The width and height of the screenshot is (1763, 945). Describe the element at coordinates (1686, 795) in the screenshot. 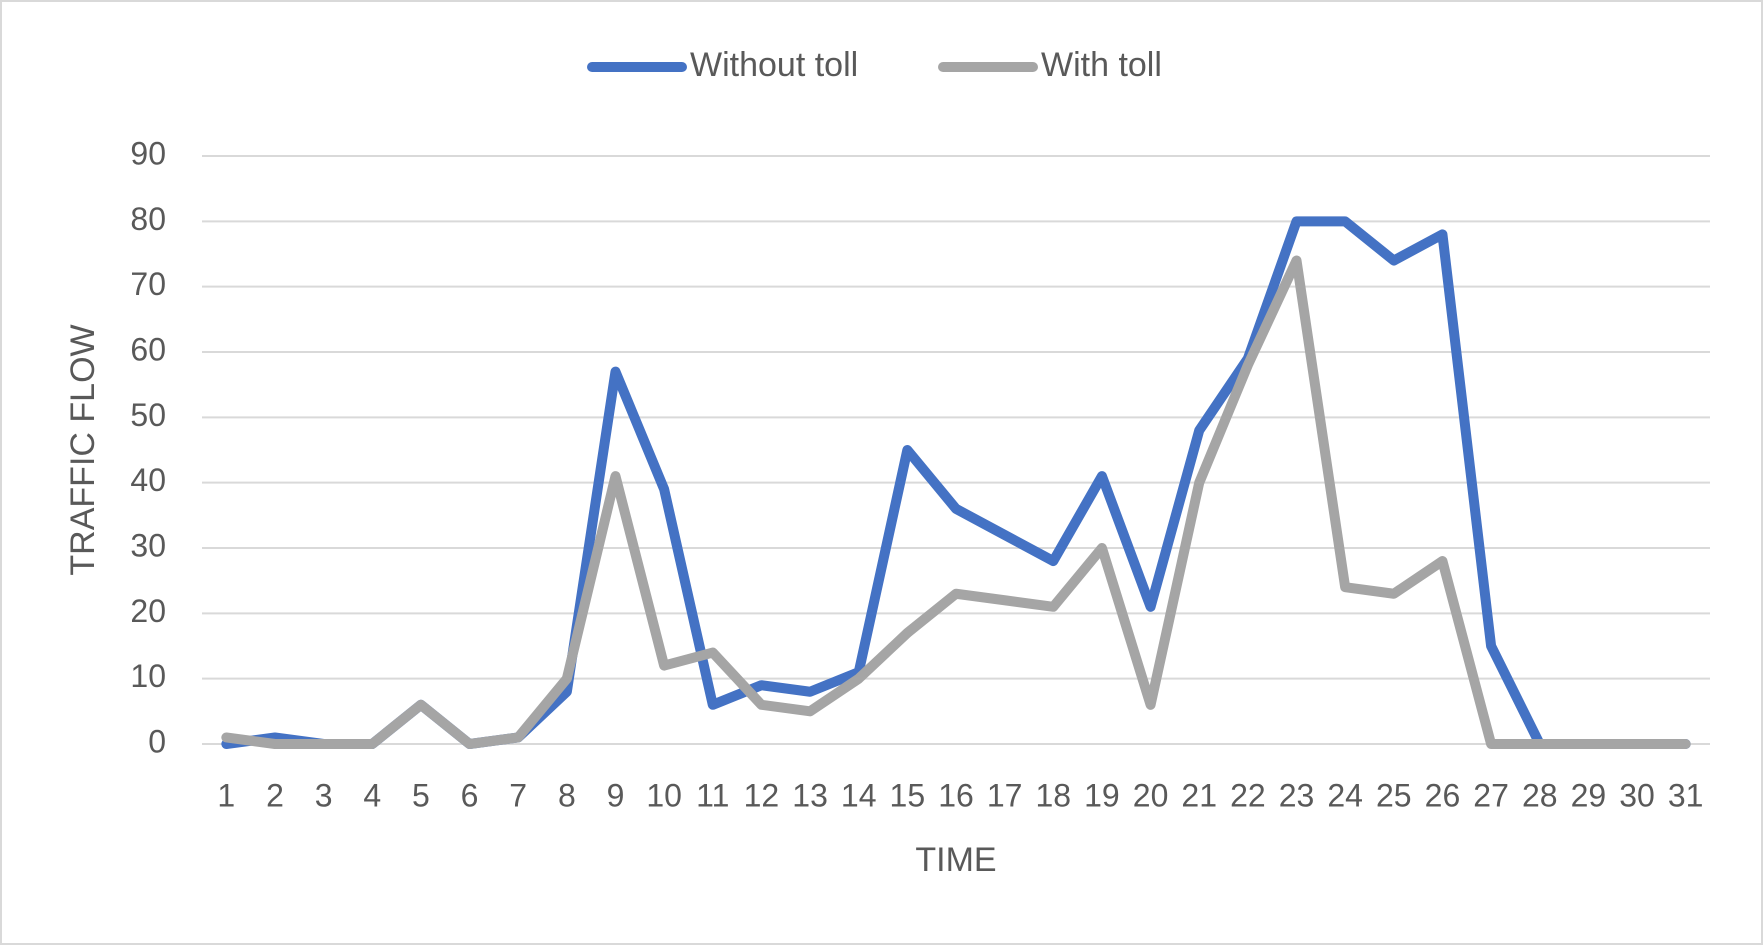

I see `x-tick-label: 31` at that location.